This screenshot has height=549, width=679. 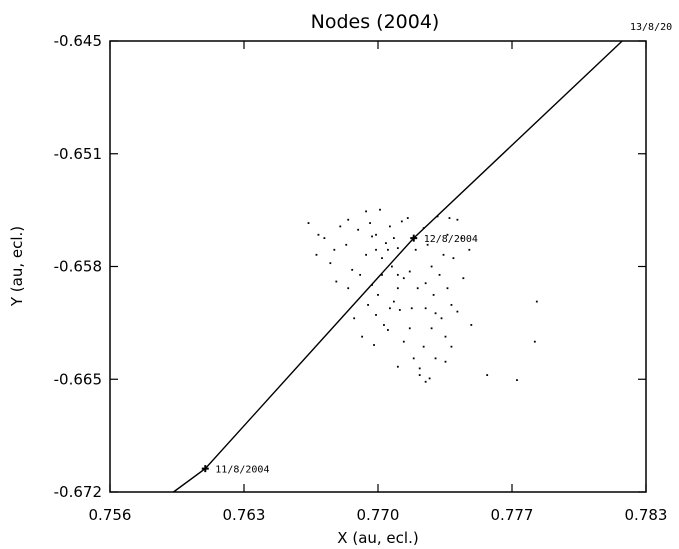 What do you see at coordinates (110, 515) in the screenshot?
I see `x-tick-label: 0.756` at bounding box center [110, 515].